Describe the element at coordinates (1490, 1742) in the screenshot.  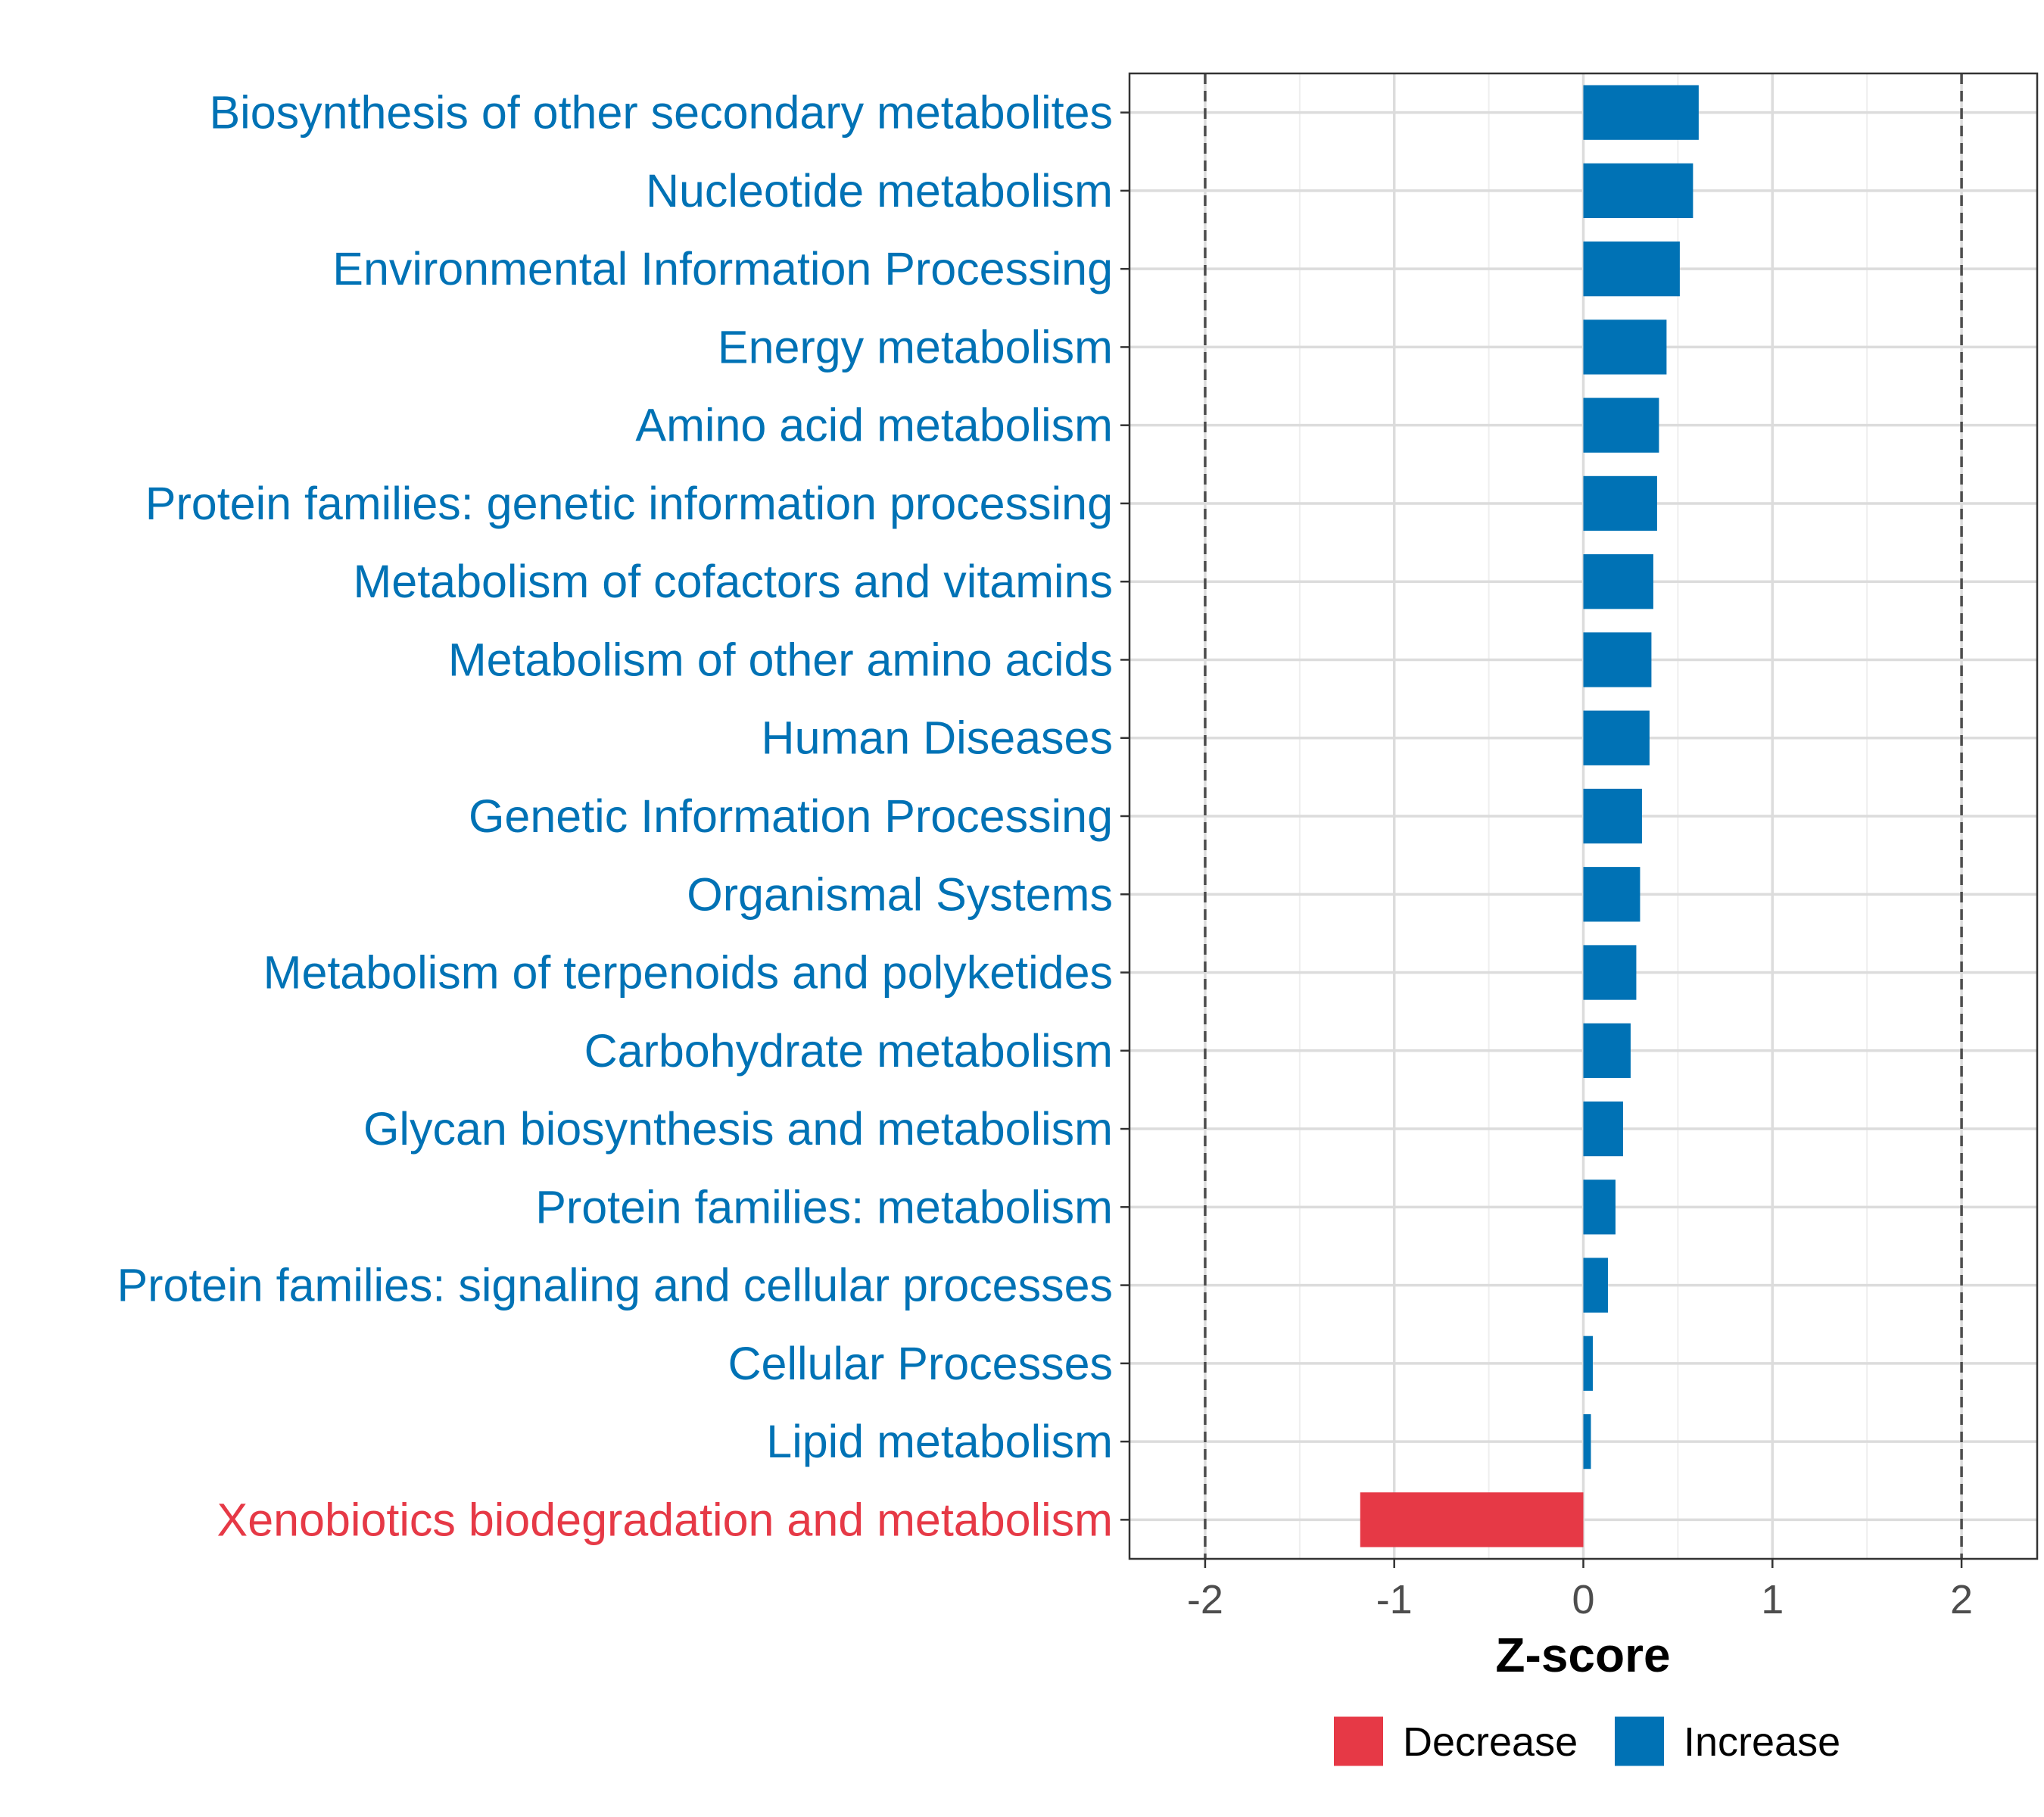
I see `legend-label-decrease: Decrease` at that location.